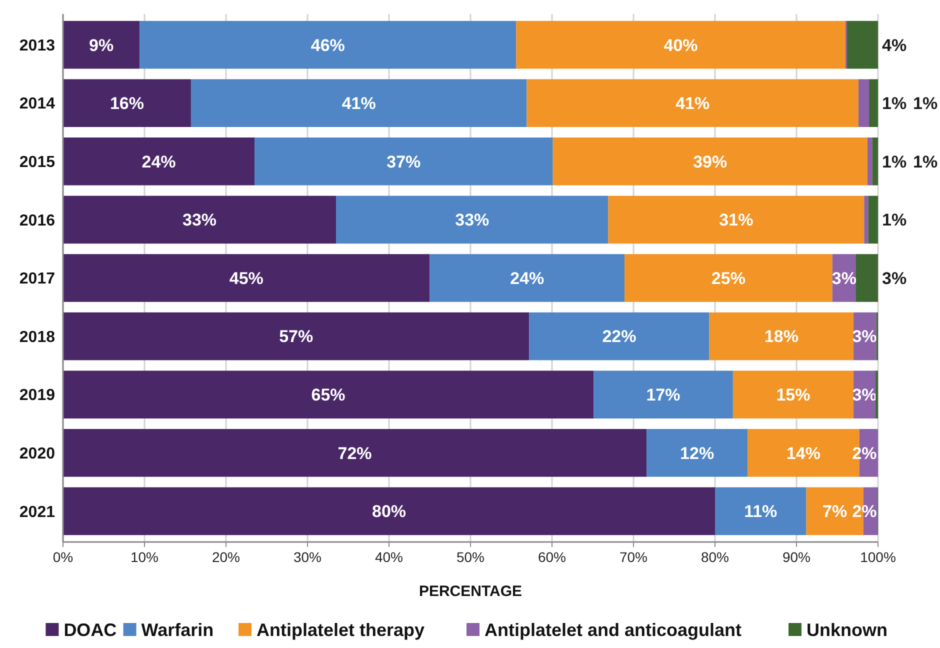 The width and height of the screenshot is (940, 648). What do you see at coordinates (389, 557) in the screenshot?
I see `x-tick-label: 40%` at bounding box center [389, 557].